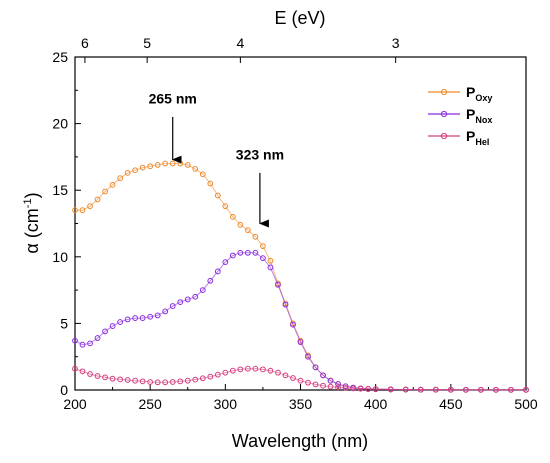  What do you see at coordinates (150, 404) in the screenshot?
I see `x-tick-label: 250` at bounding box center [150, 404].